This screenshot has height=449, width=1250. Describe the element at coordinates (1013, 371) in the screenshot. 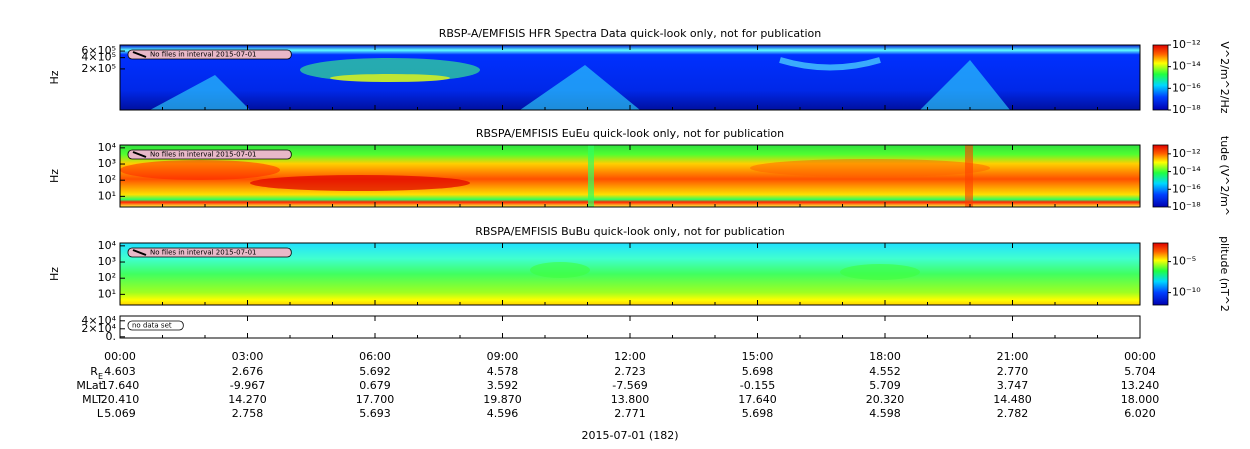

I see `ephemeris-value: 2.770` at that location.